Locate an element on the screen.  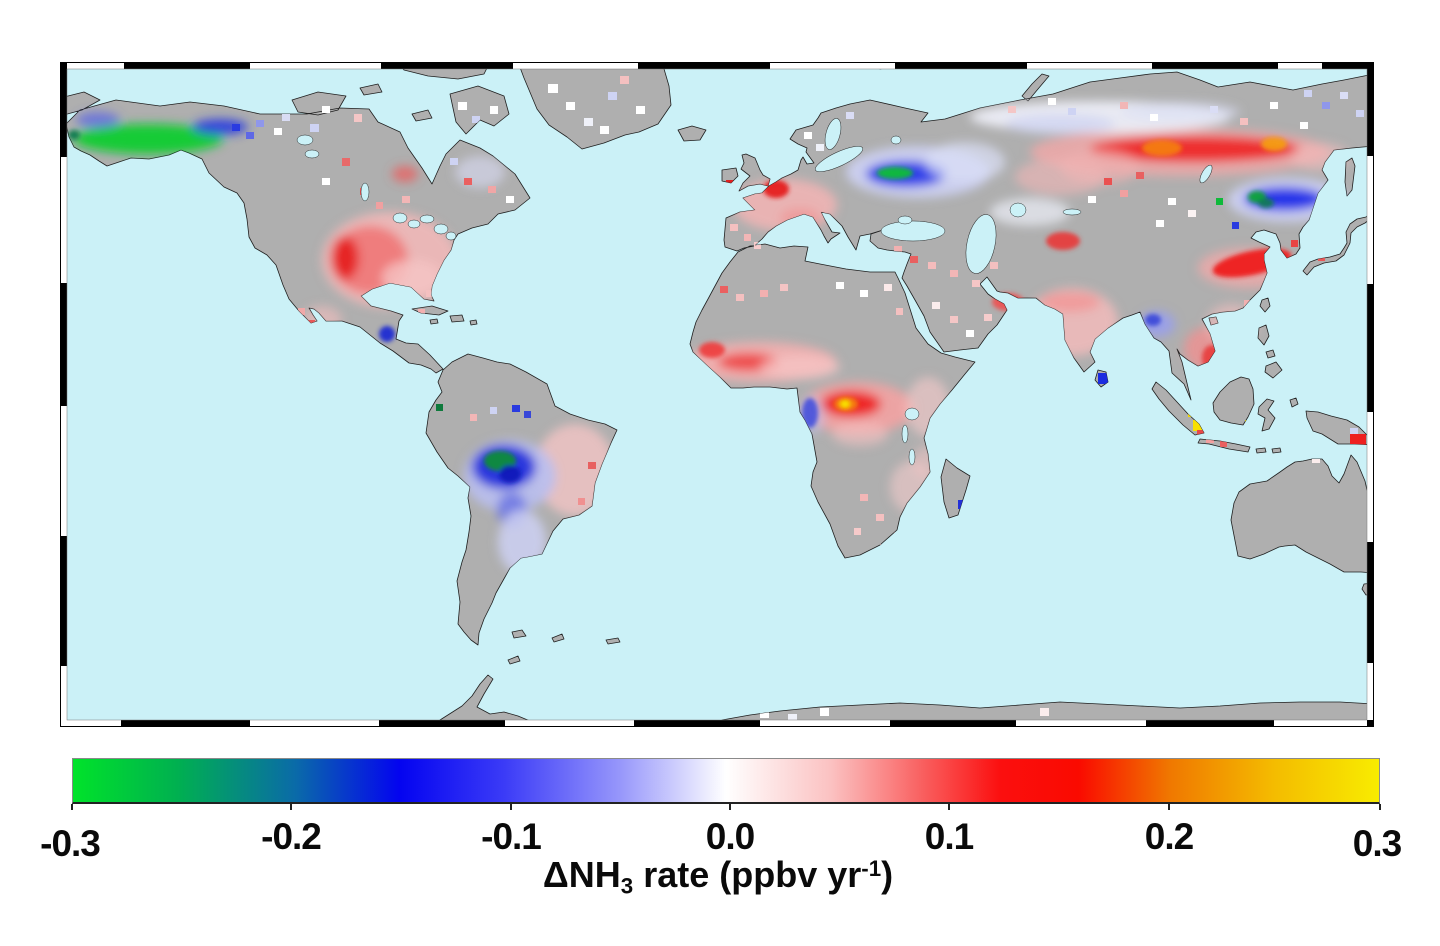
colorbar-tick-label: -0.2 is located at coordinates (291, 836).